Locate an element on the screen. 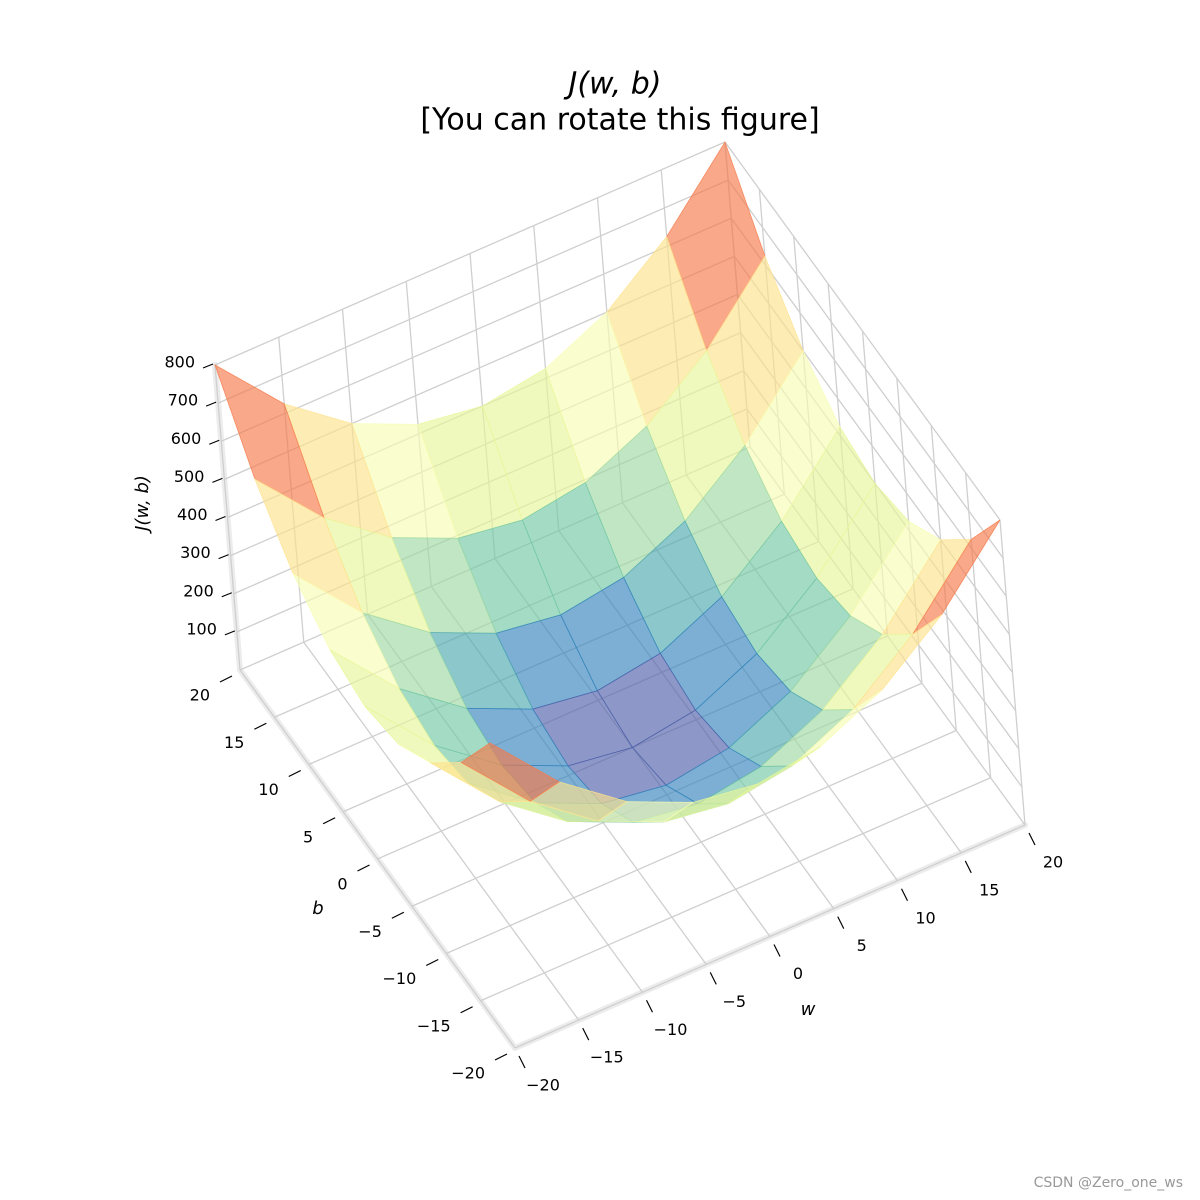  z-tick-label: 300 is located at coordinates (195, 552).